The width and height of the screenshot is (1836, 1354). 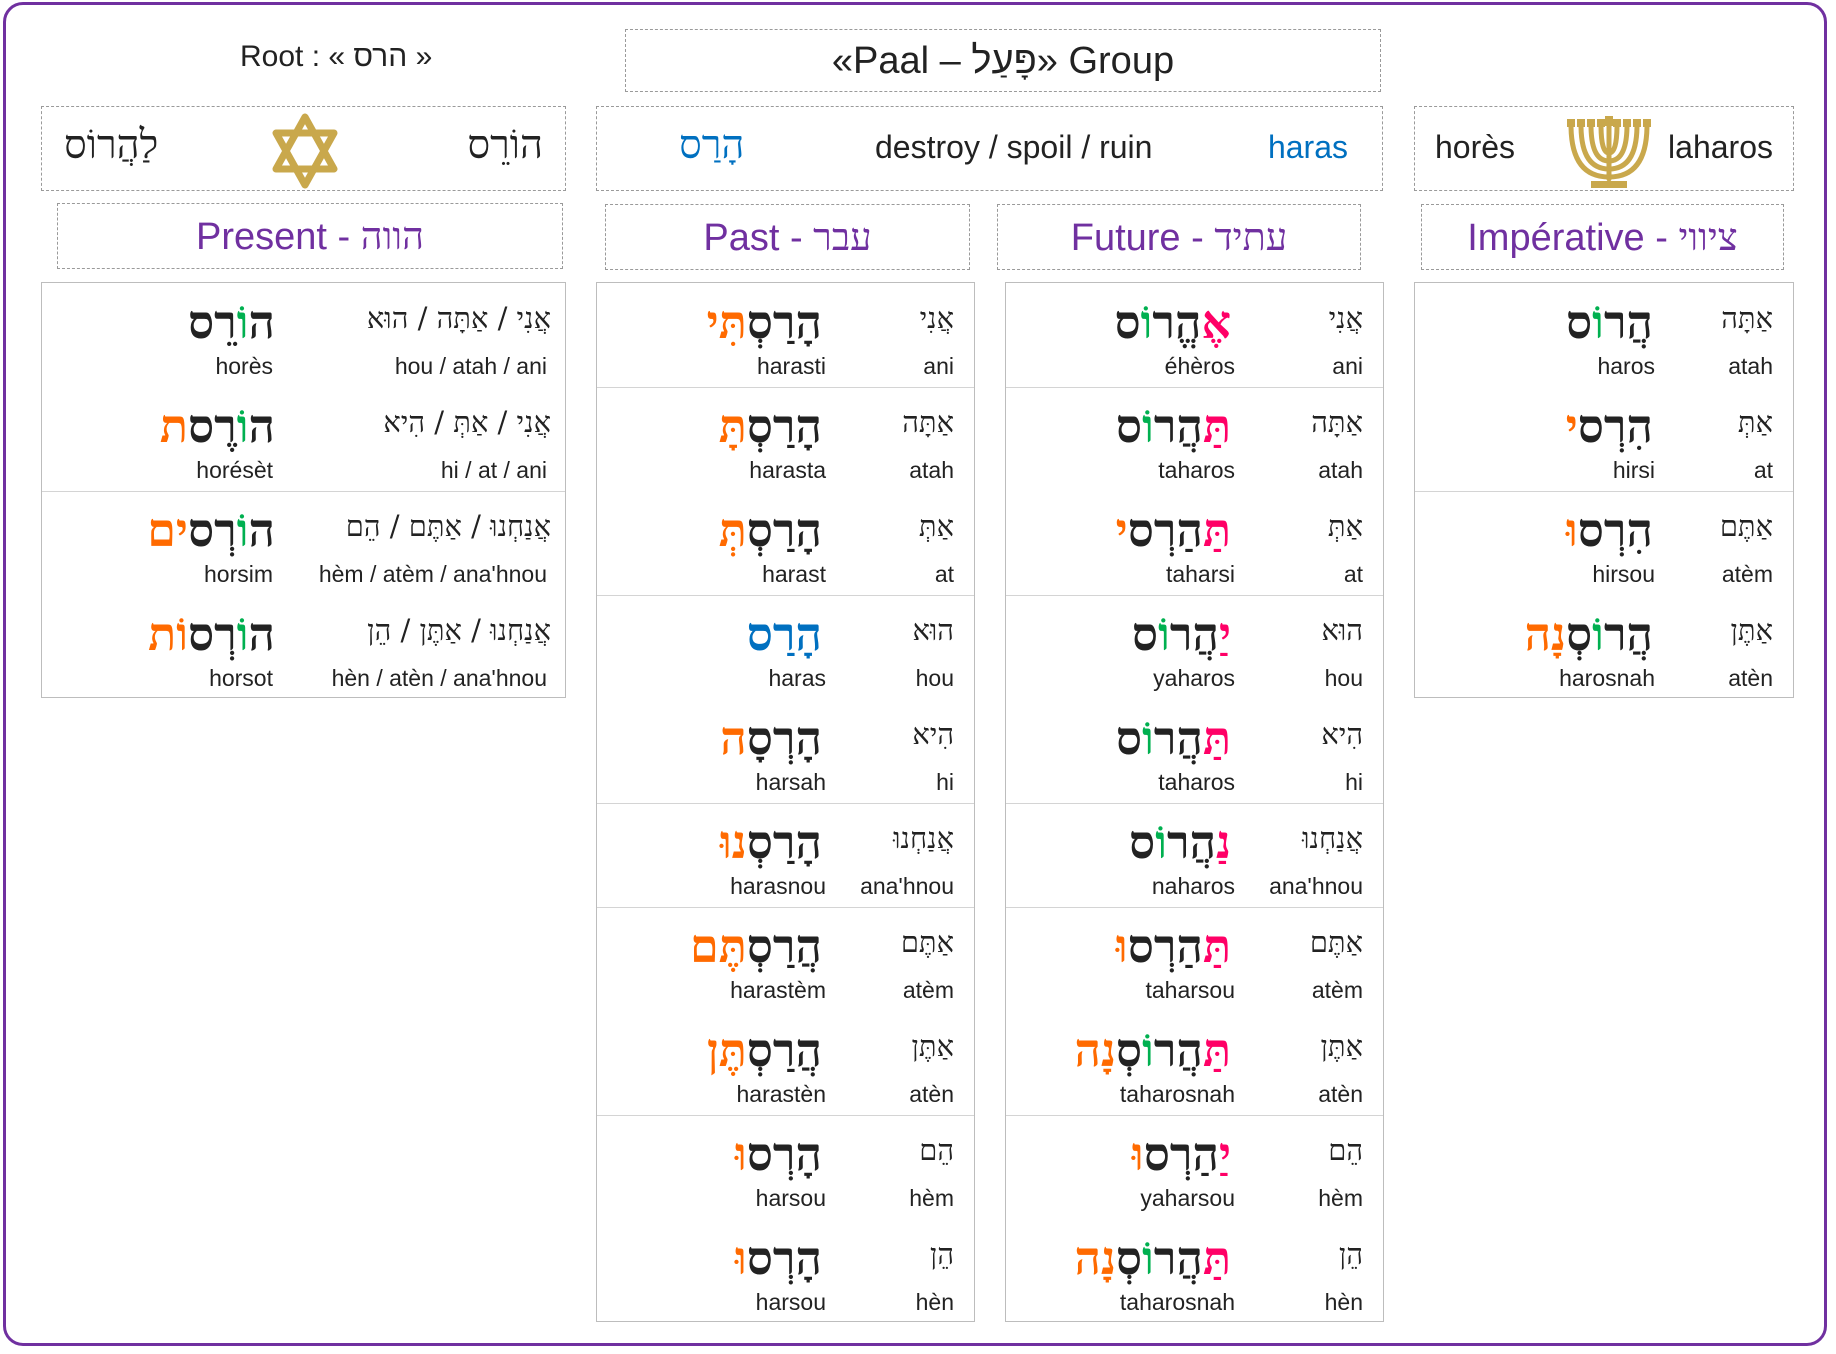 What do you see at coordinates (1187, 1198) in the screenshot?
I see `future-translit: yaharsou` at bounding box center [1187, 1198].